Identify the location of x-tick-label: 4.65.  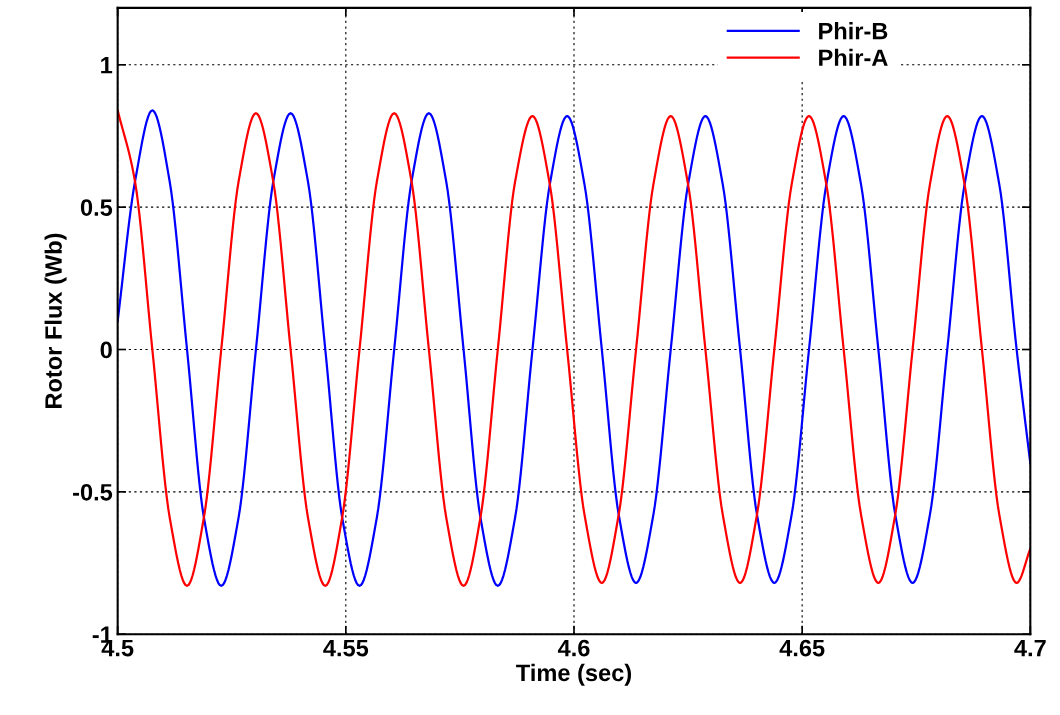
(802, 648).